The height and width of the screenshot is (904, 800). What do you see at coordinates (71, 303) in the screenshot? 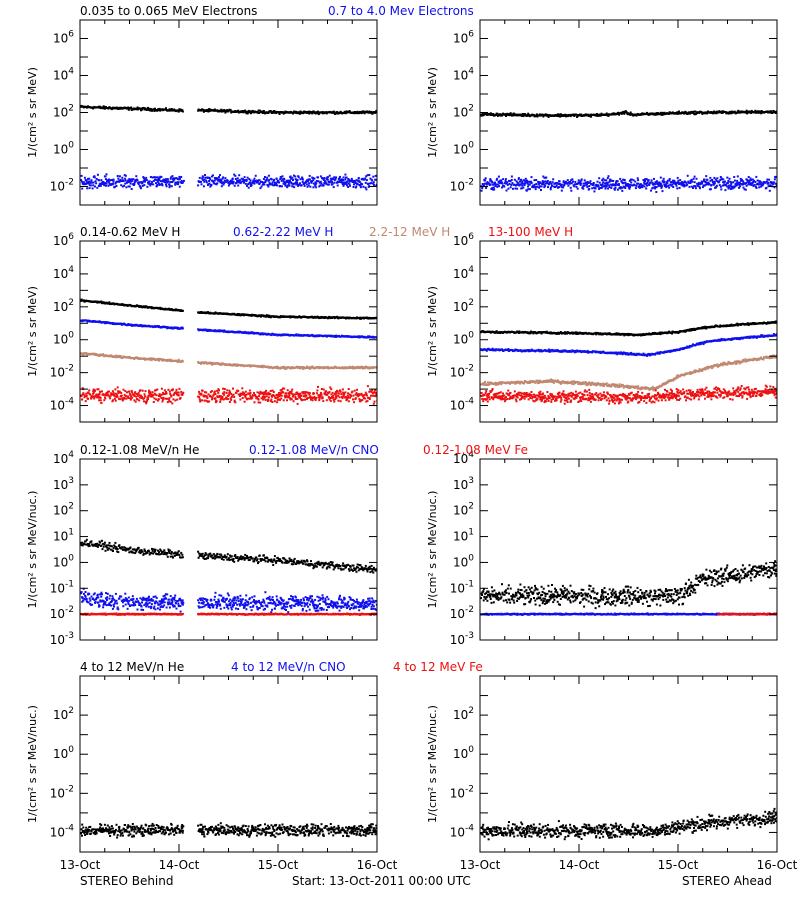
I see `y-tick-label-exponent: 2` at bounding box center [71, 303].